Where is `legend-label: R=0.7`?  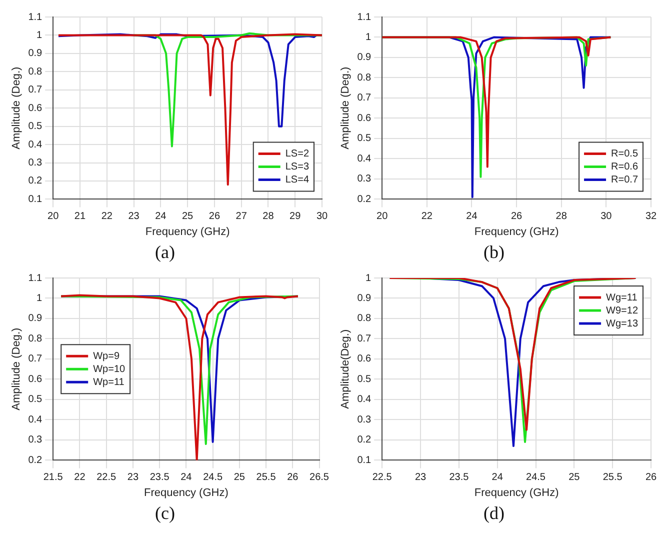
legend-label: R=0.7 is located at coordinates (624, 180).